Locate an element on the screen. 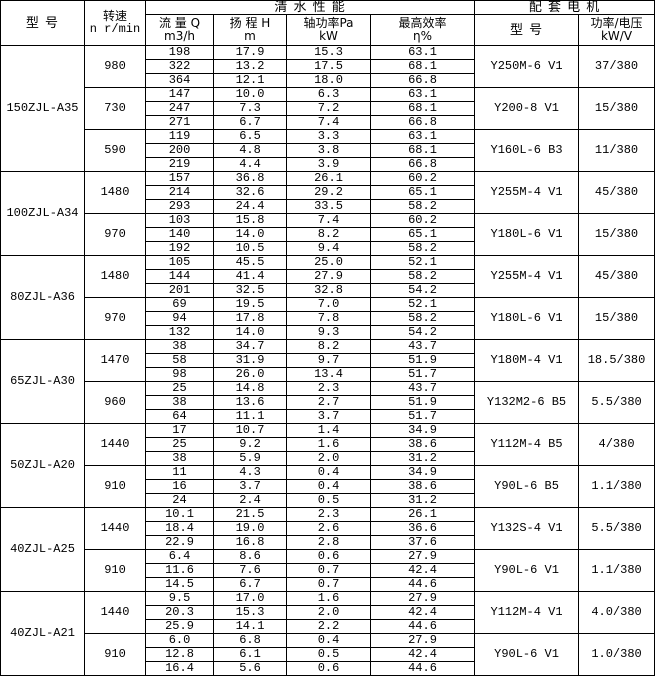 The width and height of the screenshot is (655, 681). head-cell: 16.8 is located at coordinates (250, 542).